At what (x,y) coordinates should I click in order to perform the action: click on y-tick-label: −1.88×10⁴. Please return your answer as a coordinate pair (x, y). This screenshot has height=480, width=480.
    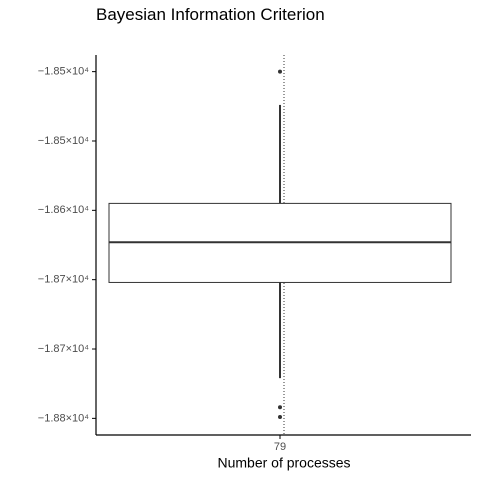
    Looking at the image, I should click on (63, 418).